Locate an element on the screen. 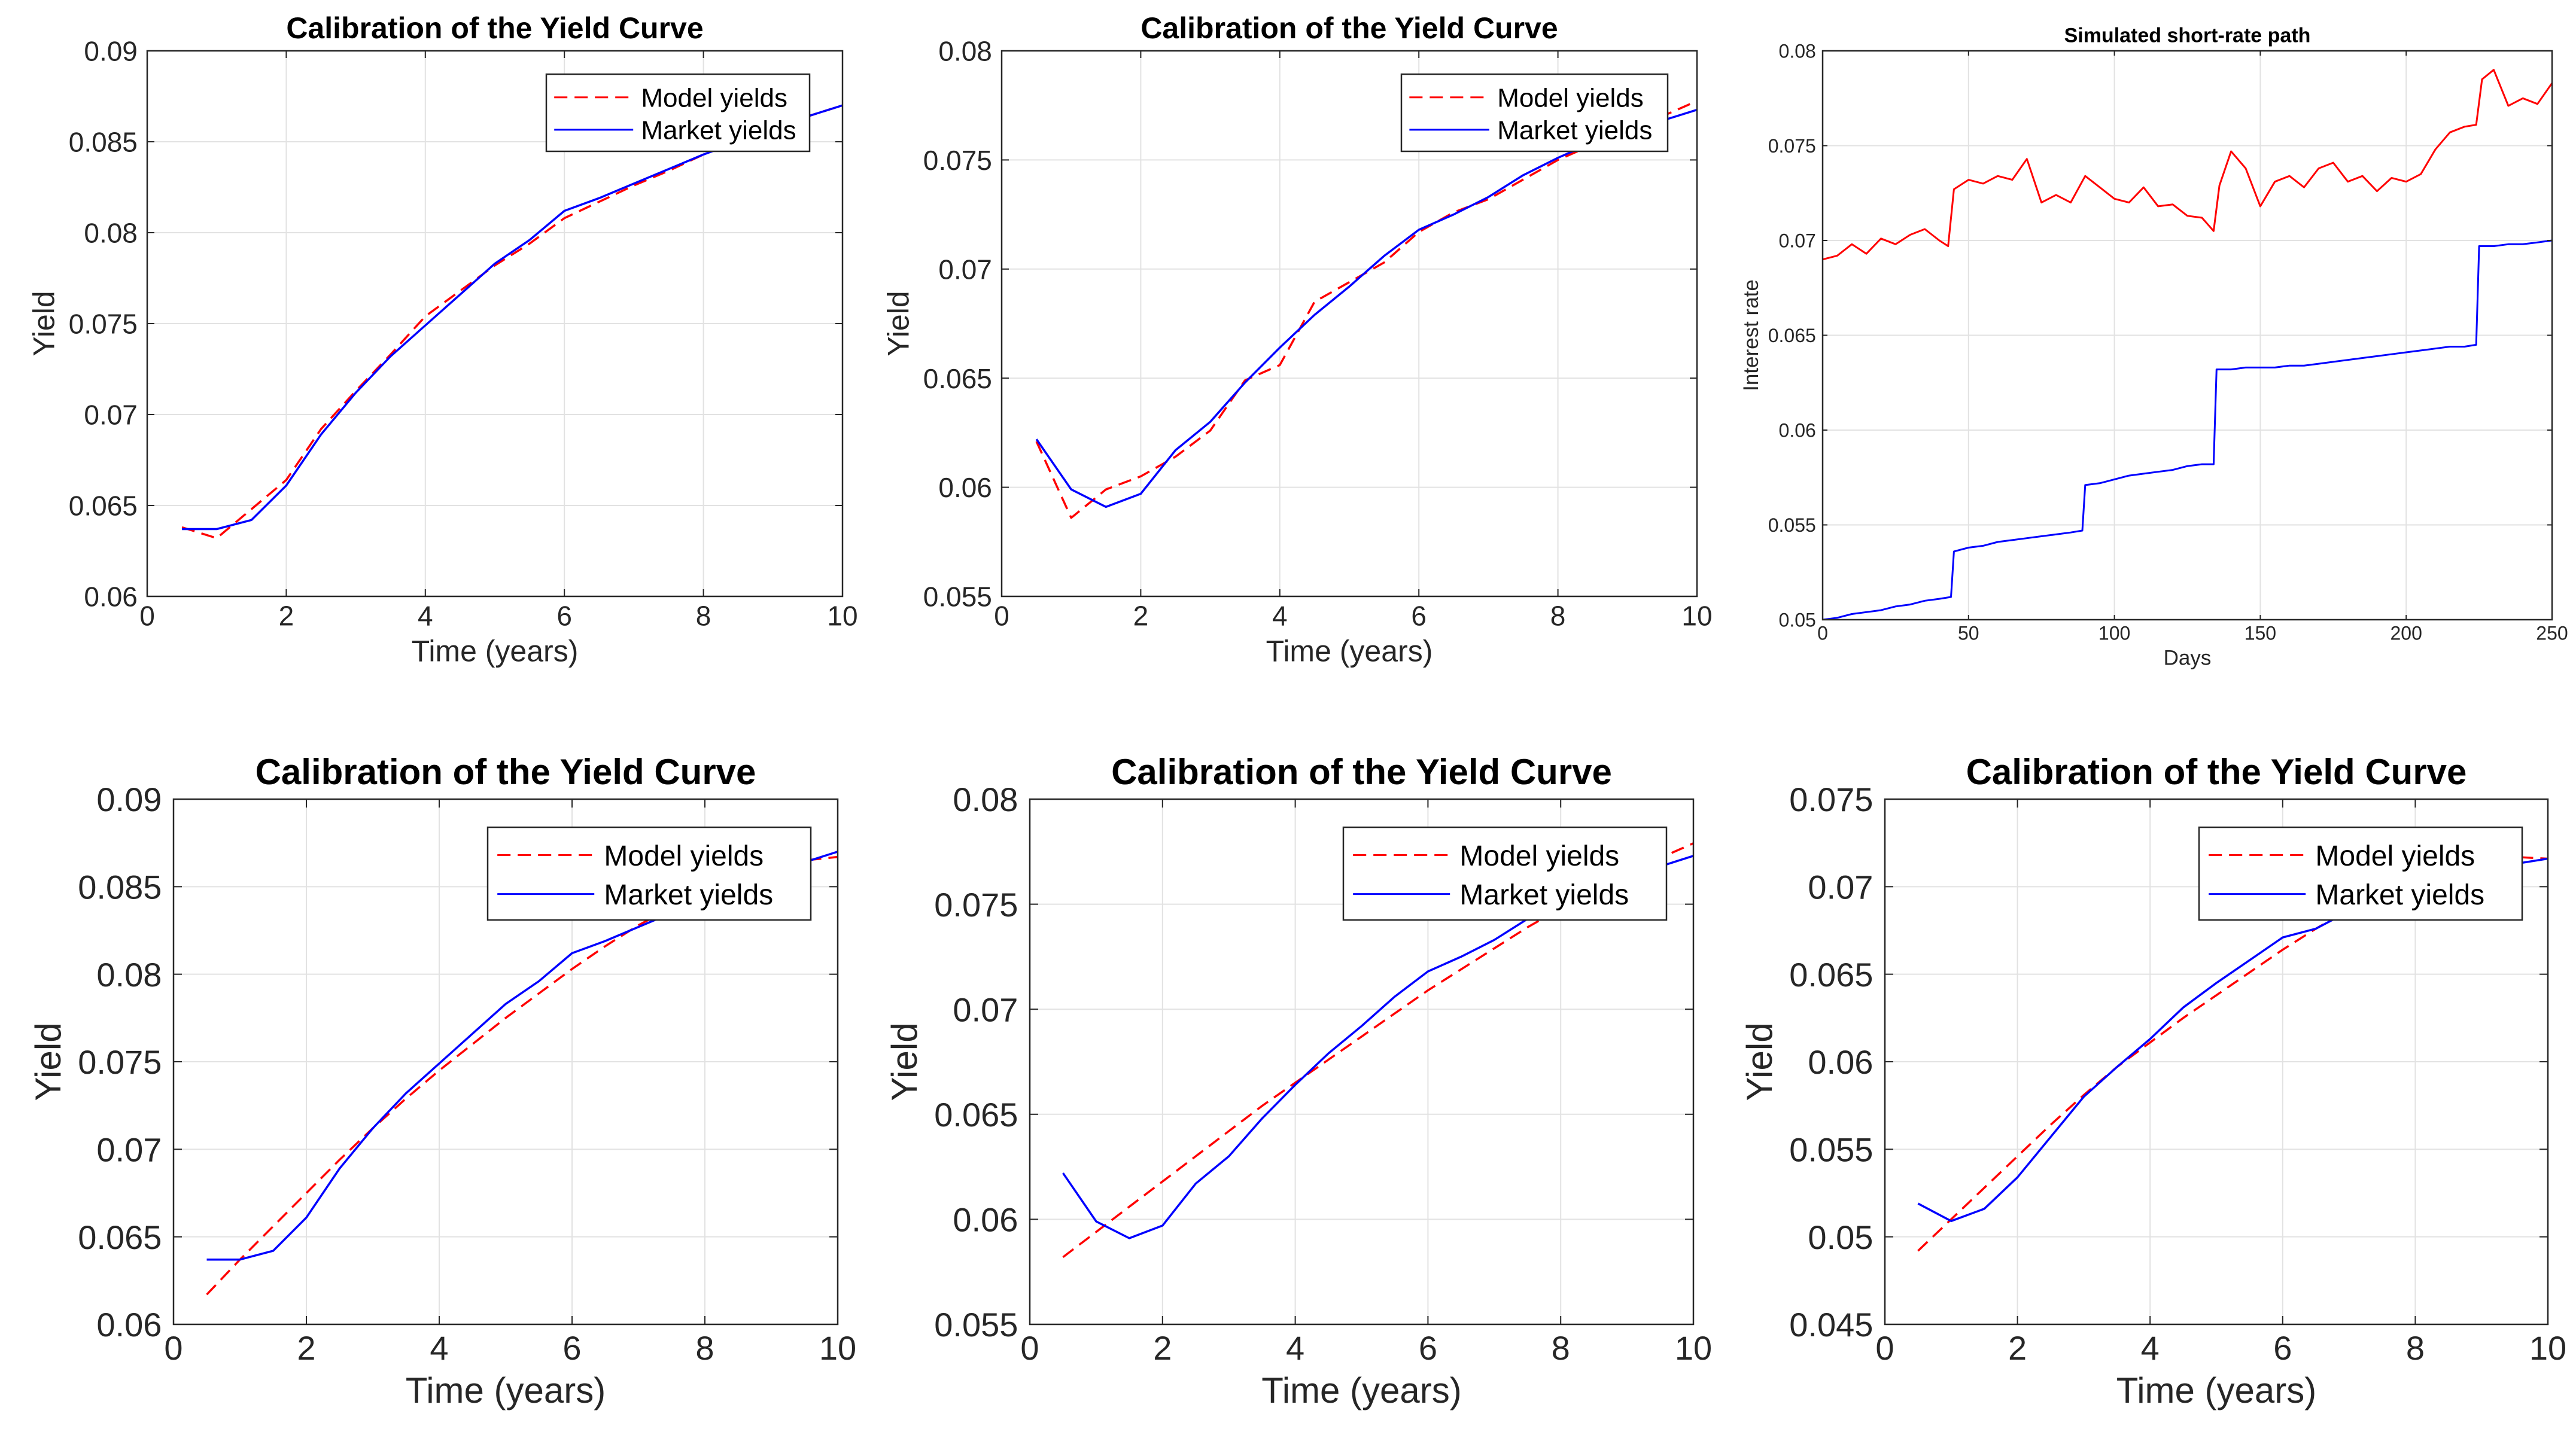  y-axis-label: Interest rate is located at coordinates (1751, 335).